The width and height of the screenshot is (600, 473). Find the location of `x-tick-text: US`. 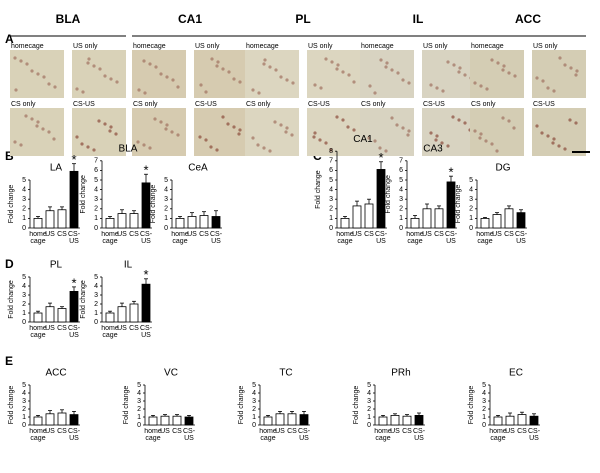

x-tick-text: US is located at coordinates (427, 234).